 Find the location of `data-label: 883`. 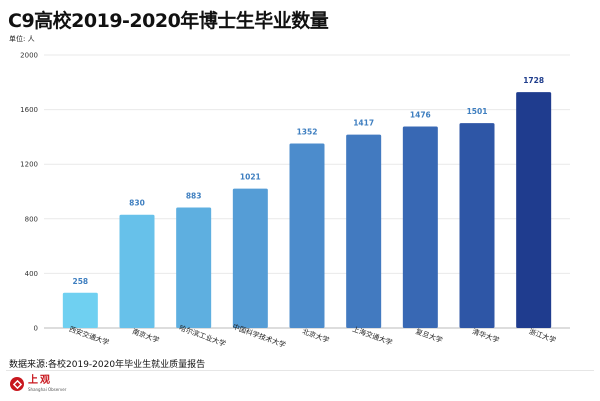

data-label: 883 is located at coordinates (194, 195).